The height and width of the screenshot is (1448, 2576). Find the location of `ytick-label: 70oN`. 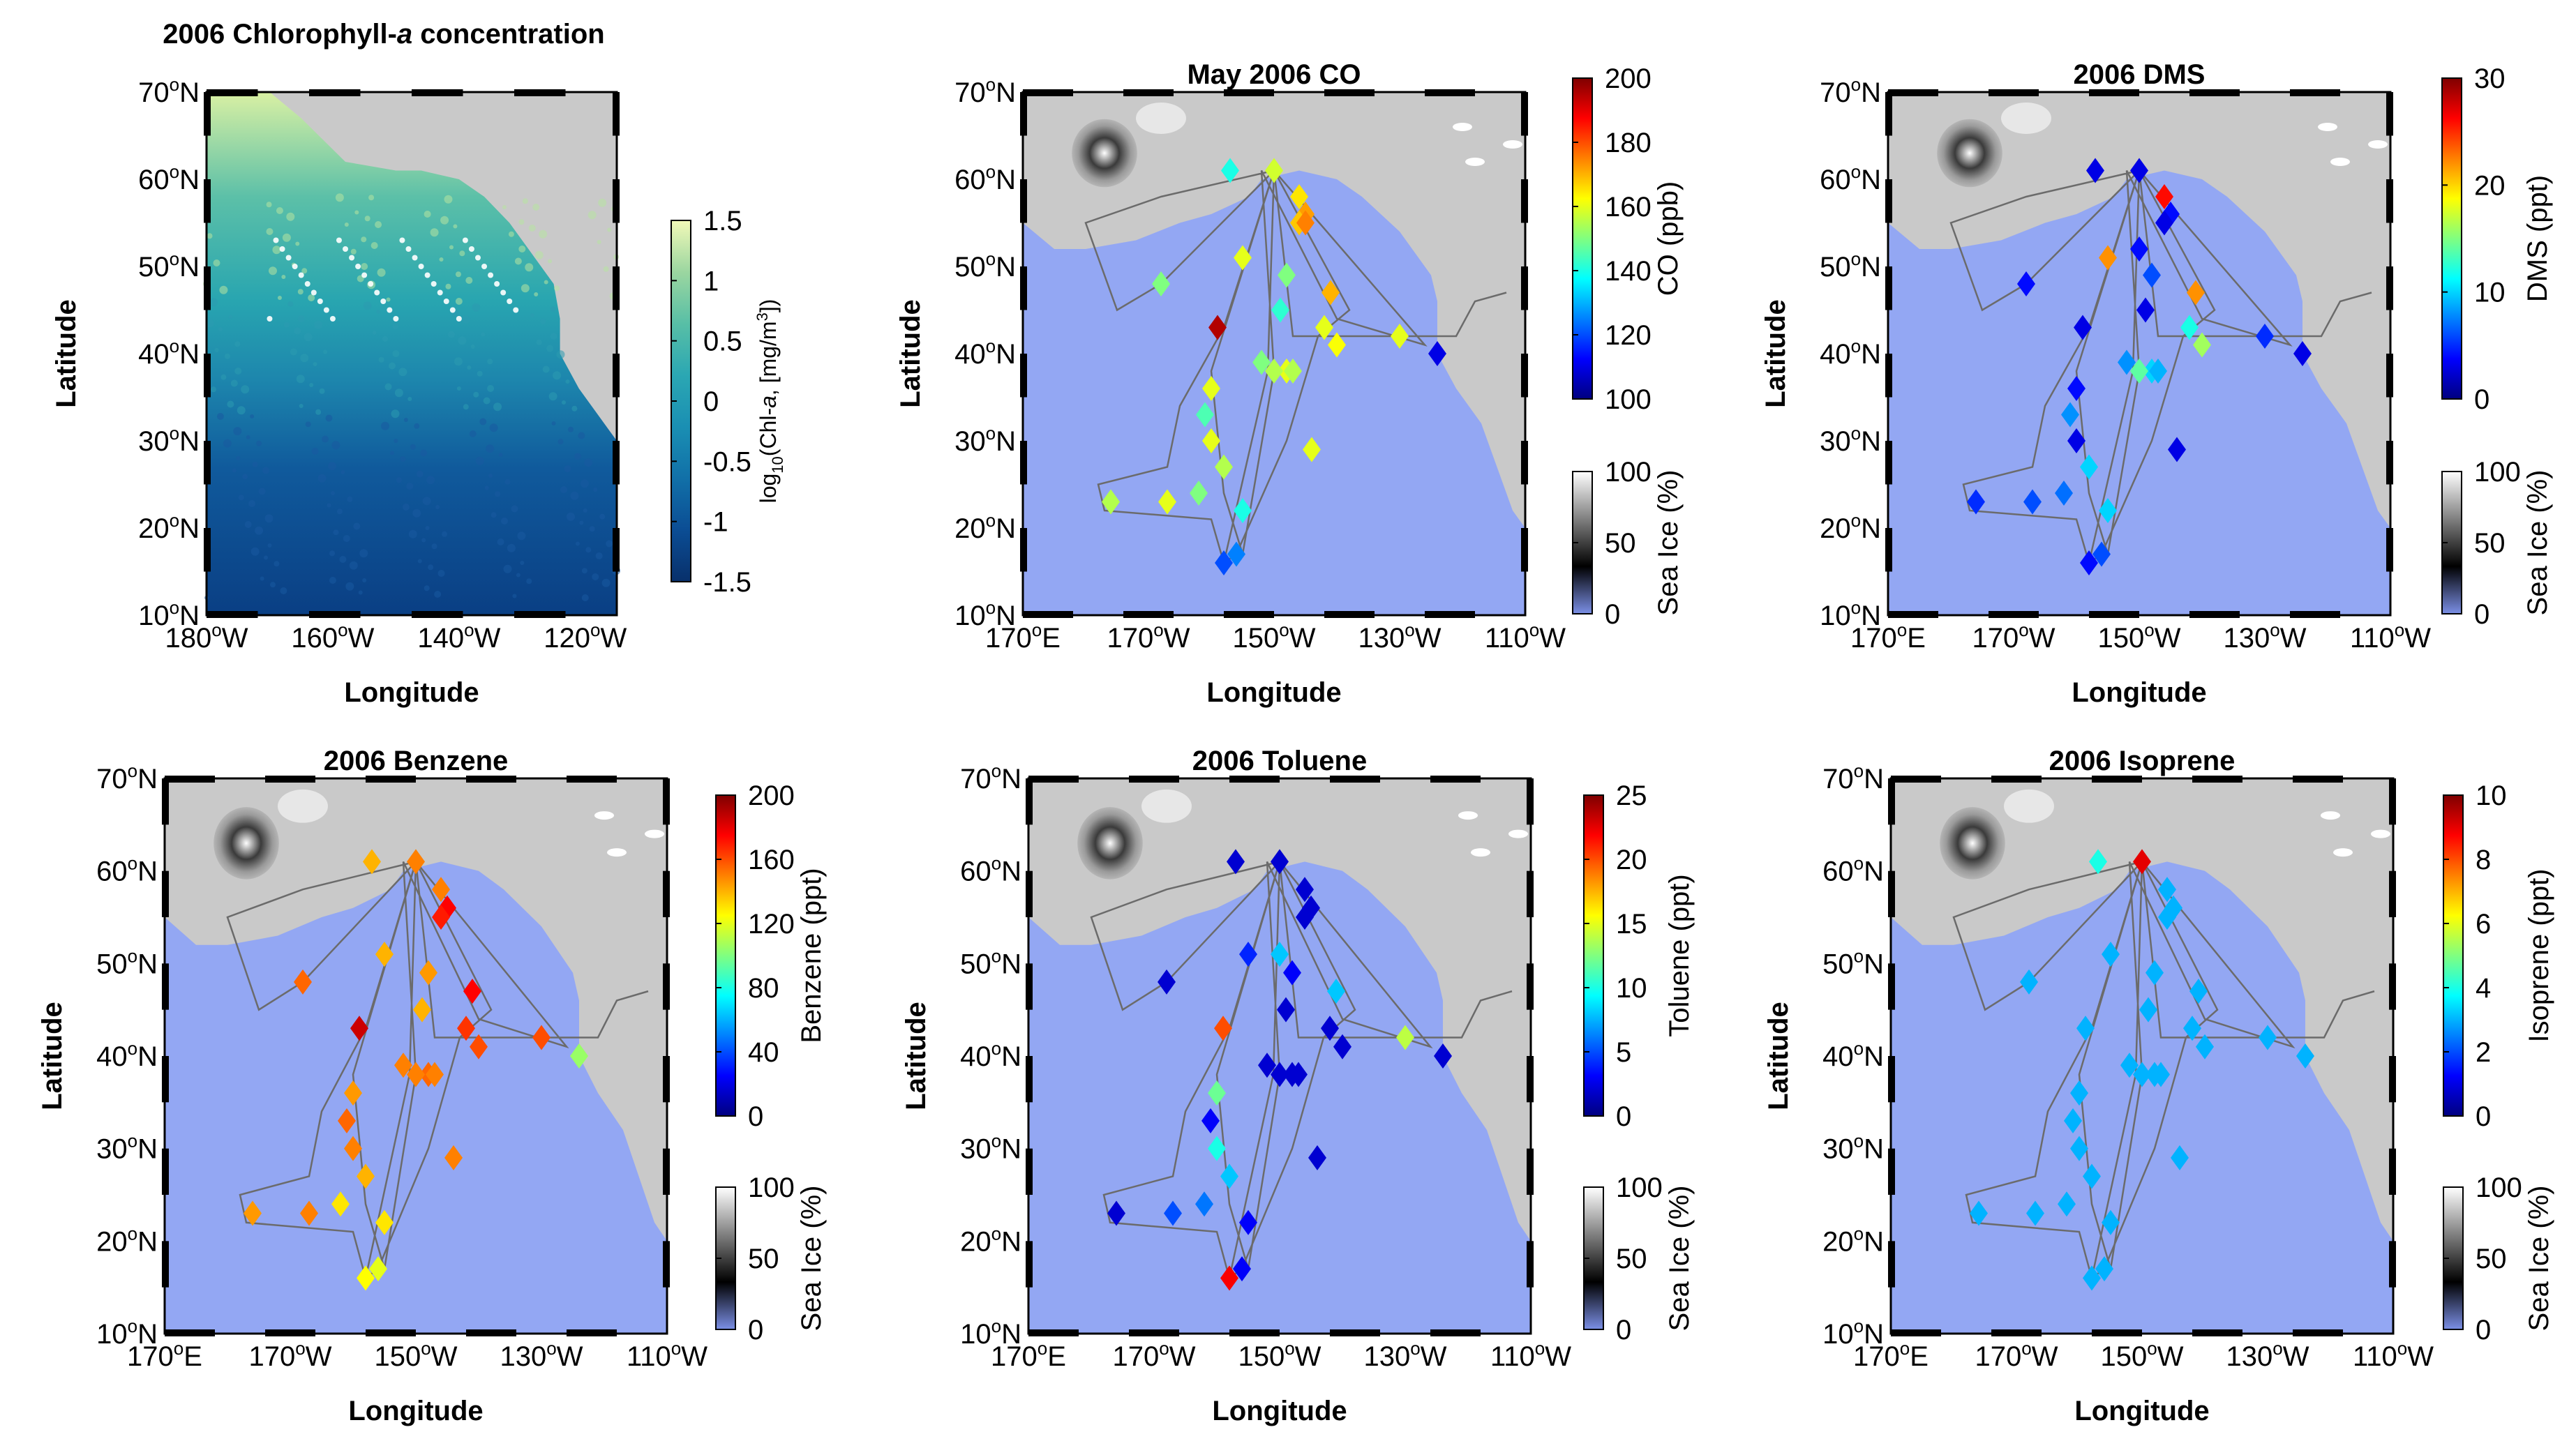

ytick-label: 70oN is located at coordinates (1853, 777).